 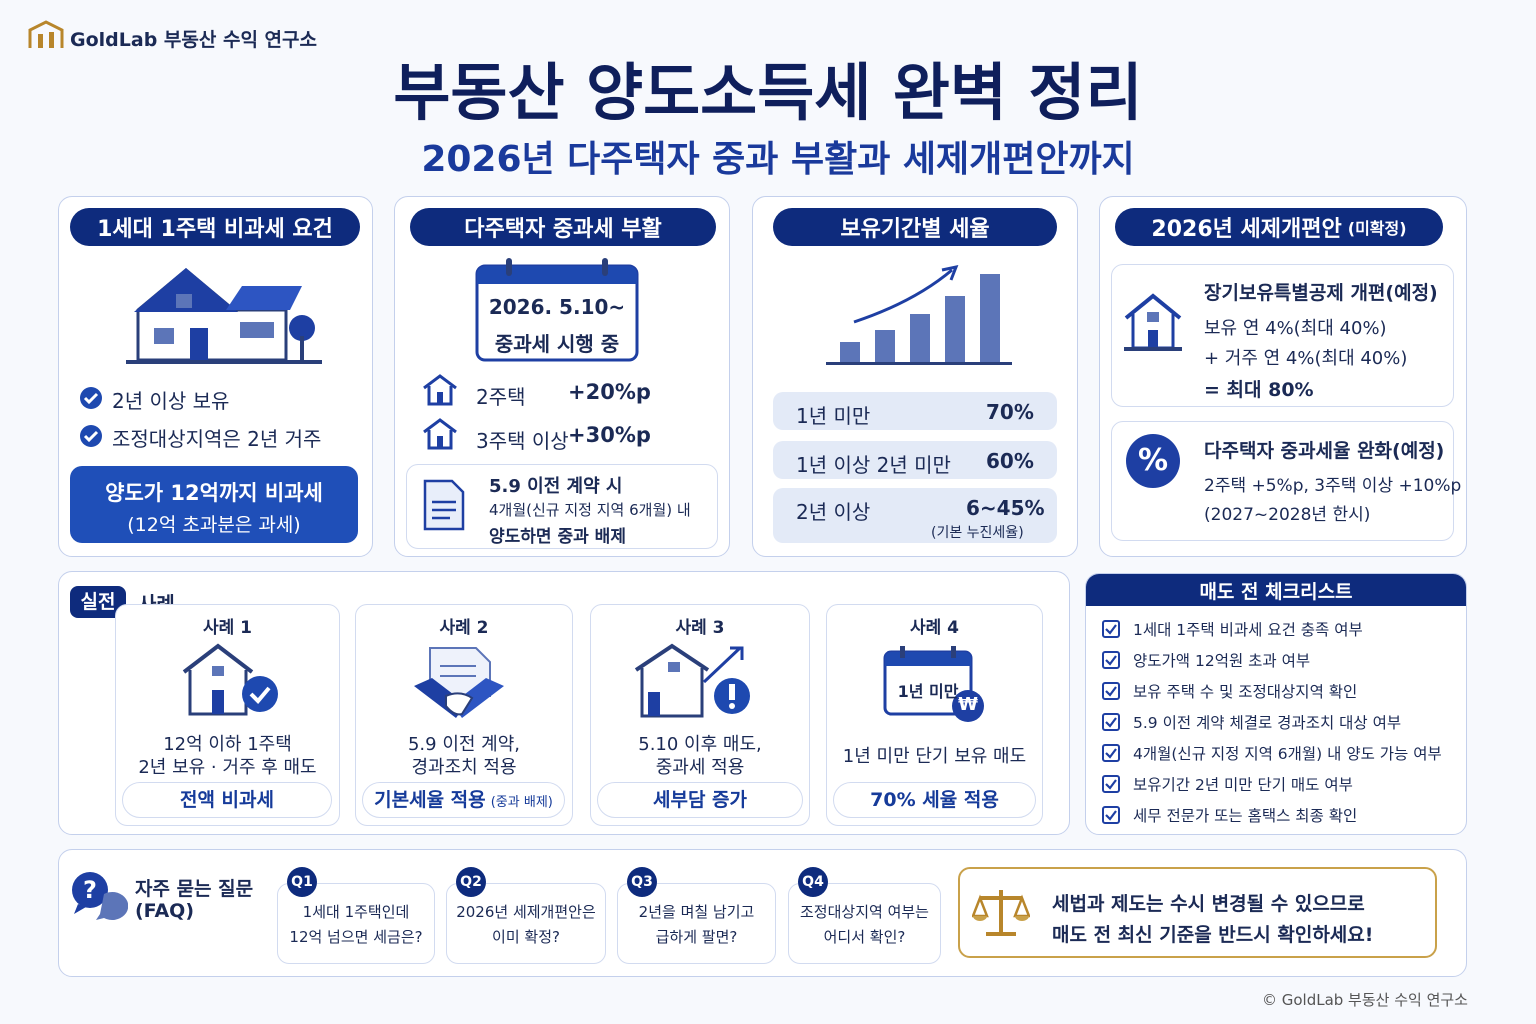 I want to click on logo-icon, so click(x=46, y=34).